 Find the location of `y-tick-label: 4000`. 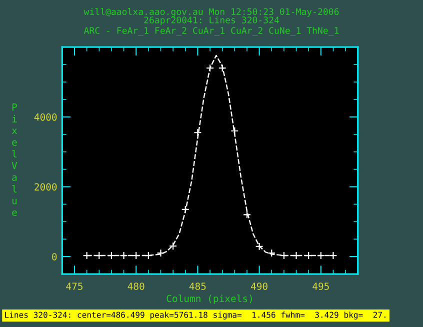

y-tick-label: 4000 is located at coordinates (45, 117).